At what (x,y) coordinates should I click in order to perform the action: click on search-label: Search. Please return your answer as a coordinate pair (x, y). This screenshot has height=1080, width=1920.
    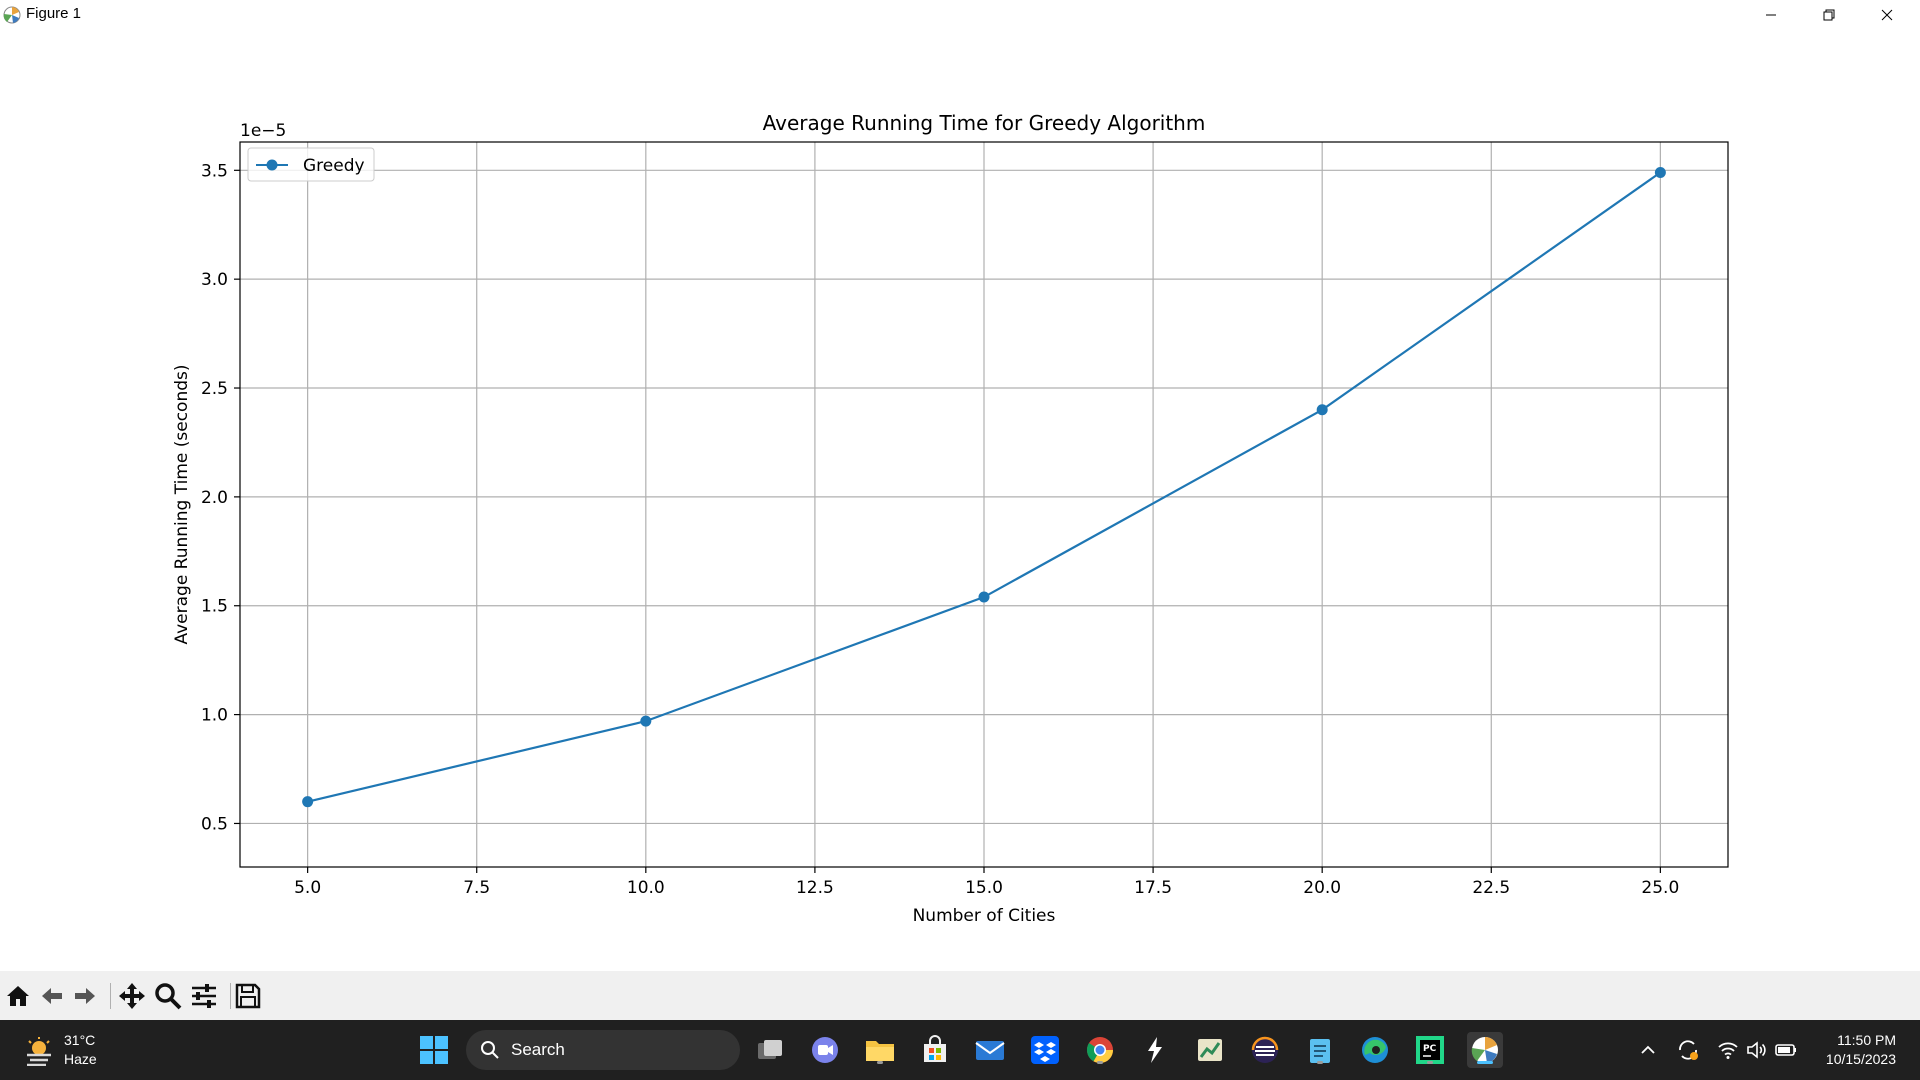
    Looking at the image, I should click on (538, 1049).